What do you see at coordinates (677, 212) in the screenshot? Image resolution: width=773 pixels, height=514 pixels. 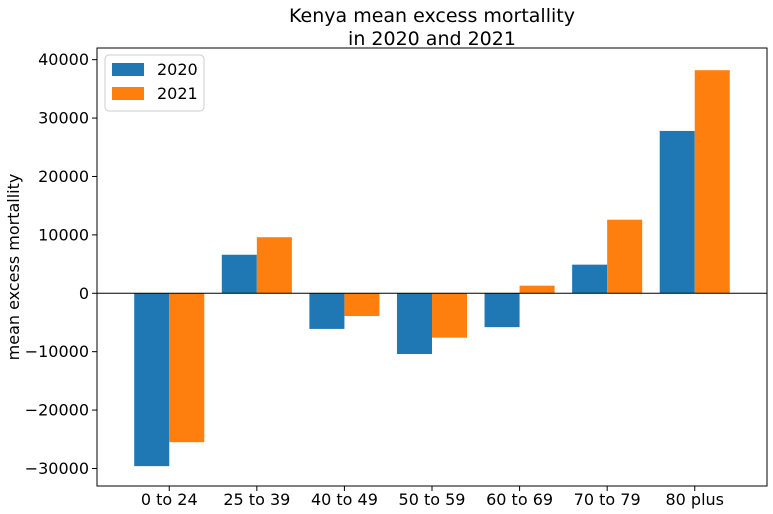 I see `bar-2020-80-plus` at bounding box center [677, 212].